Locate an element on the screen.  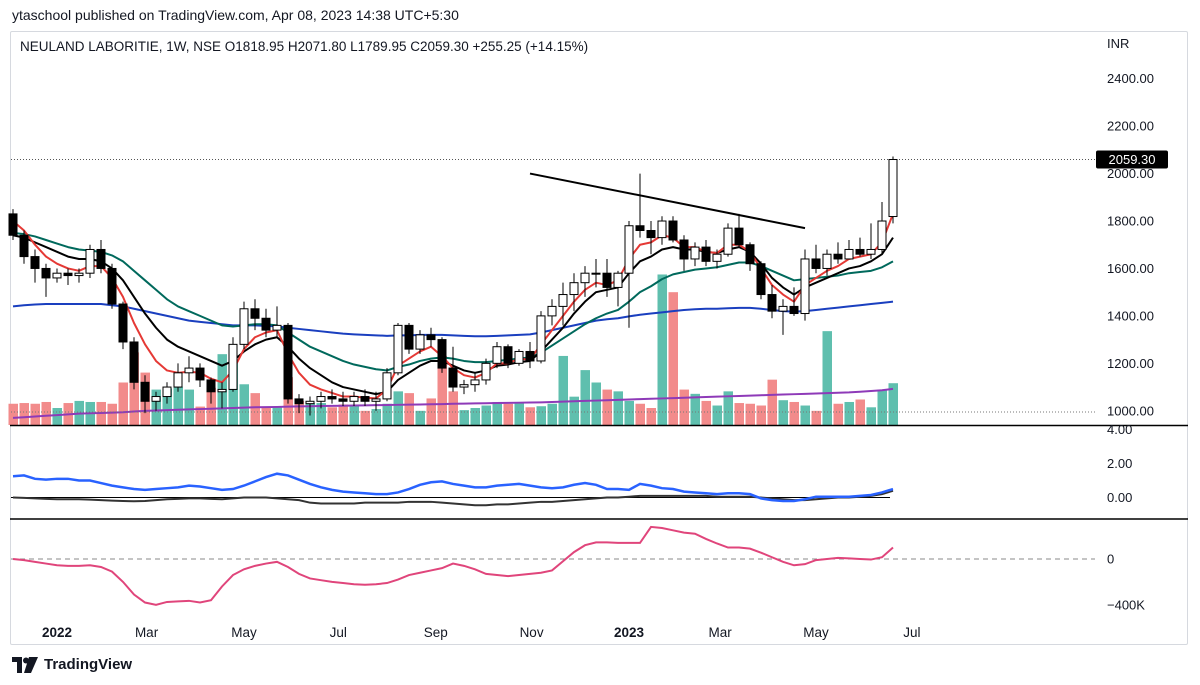
macd-signal-line is located at coordinates (453, 498).